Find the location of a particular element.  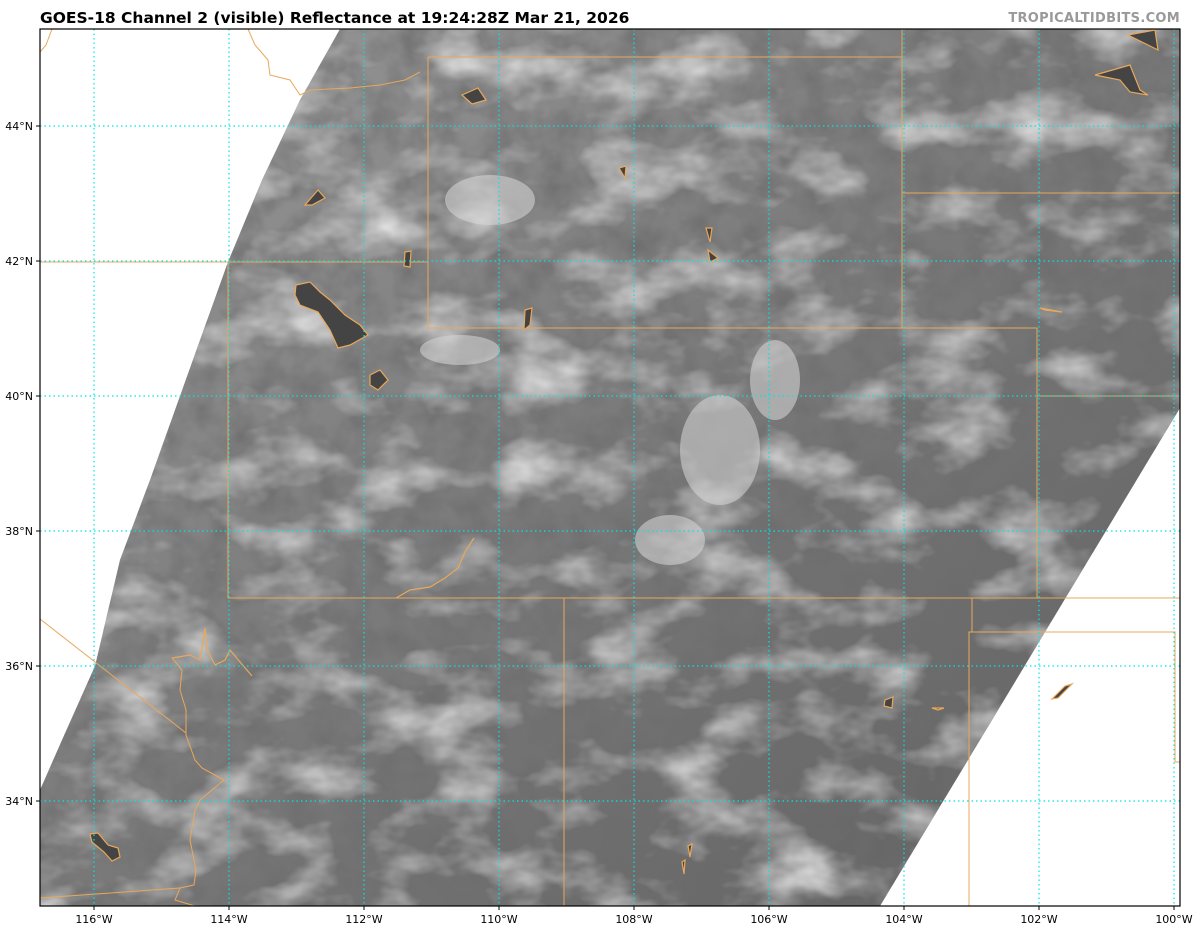

lake-powell is located at coordinates (435, 568).